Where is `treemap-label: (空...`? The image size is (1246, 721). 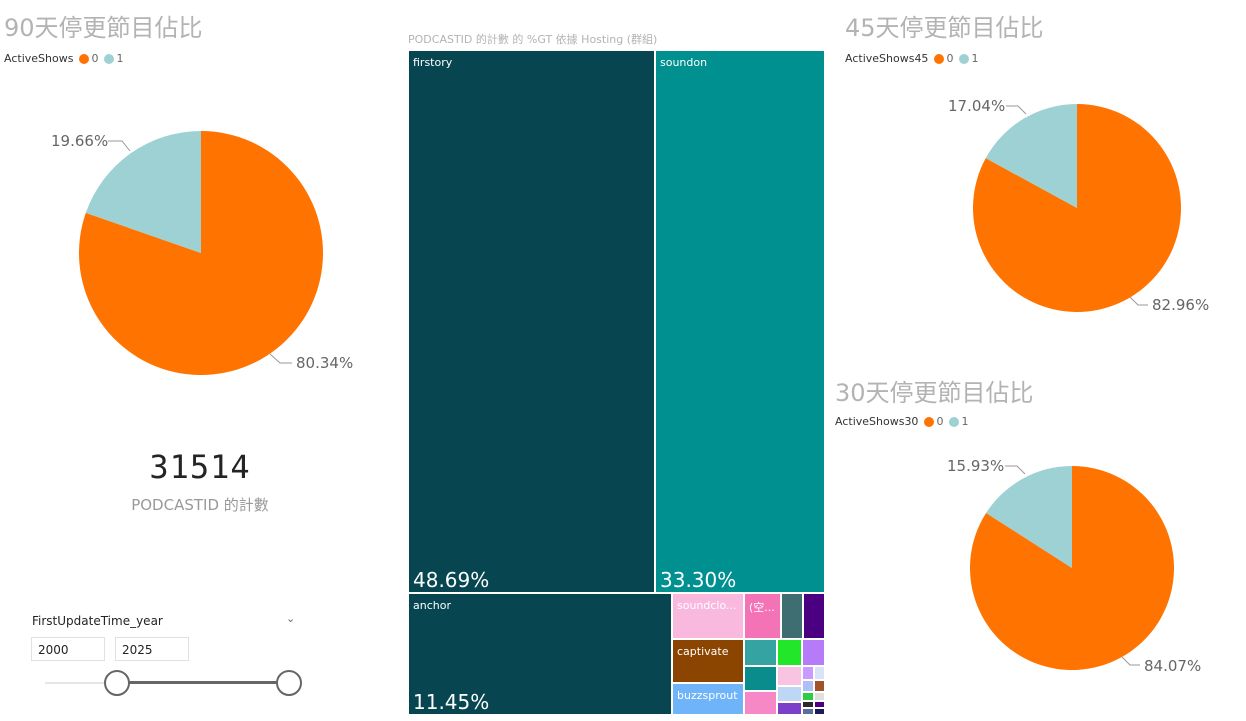
treemap-label: (空... is located at coordinates (762, 607).